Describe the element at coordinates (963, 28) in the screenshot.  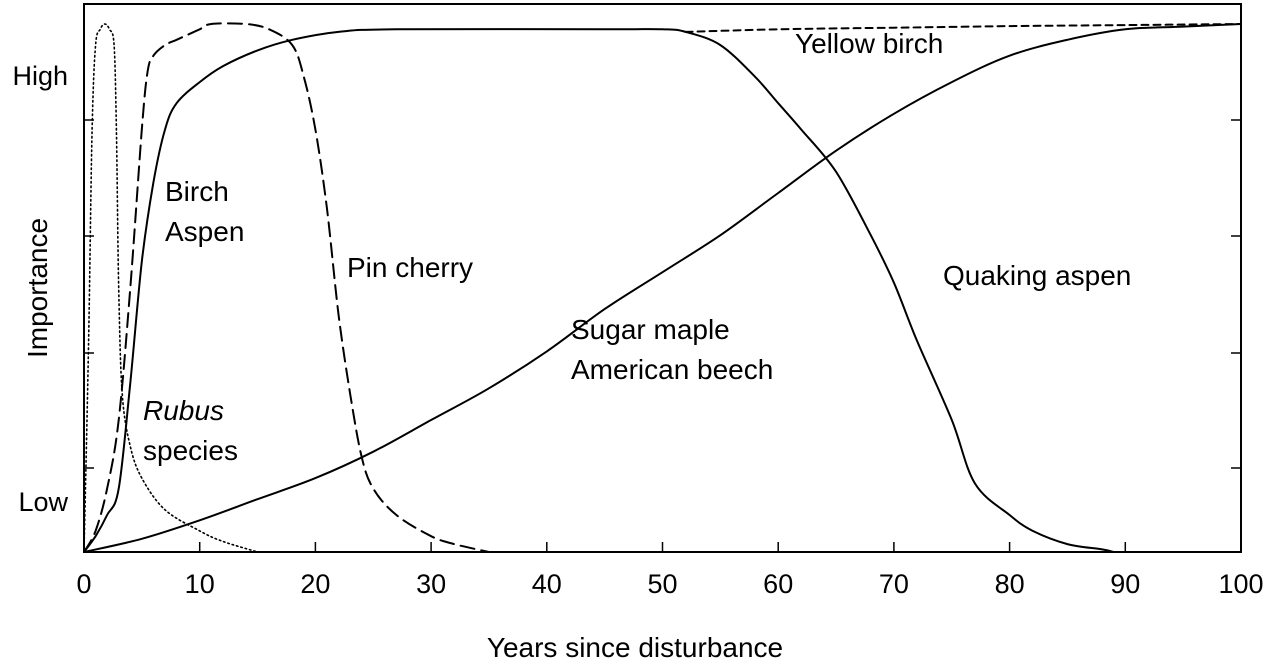
I see `series-line-yellow-birch` at that location.